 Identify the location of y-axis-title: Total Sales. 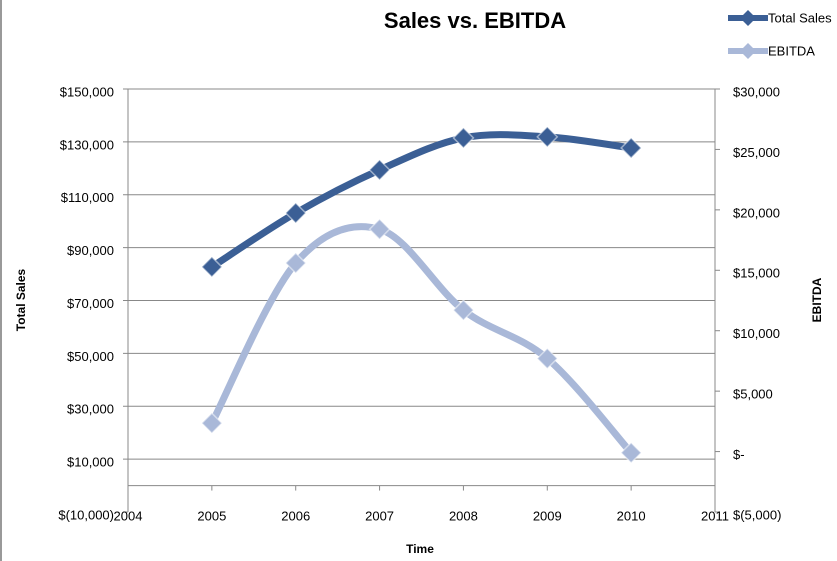
(21, 299).